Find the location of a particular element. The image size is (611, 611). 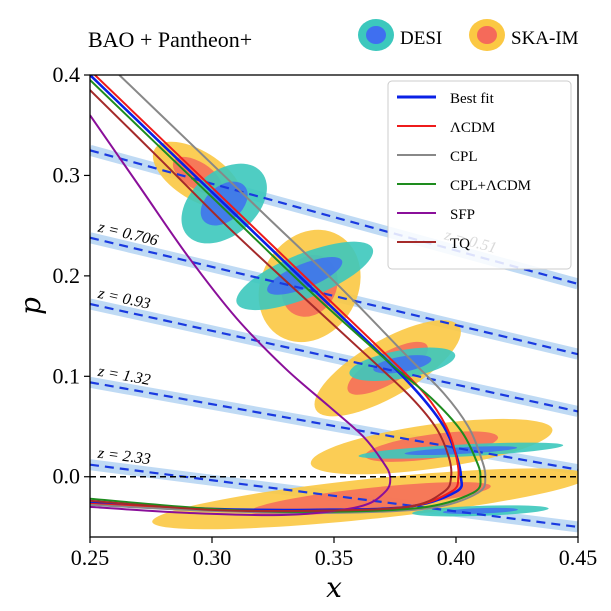

x-tick-label: 0.40 is located at coordinates (456, 557).